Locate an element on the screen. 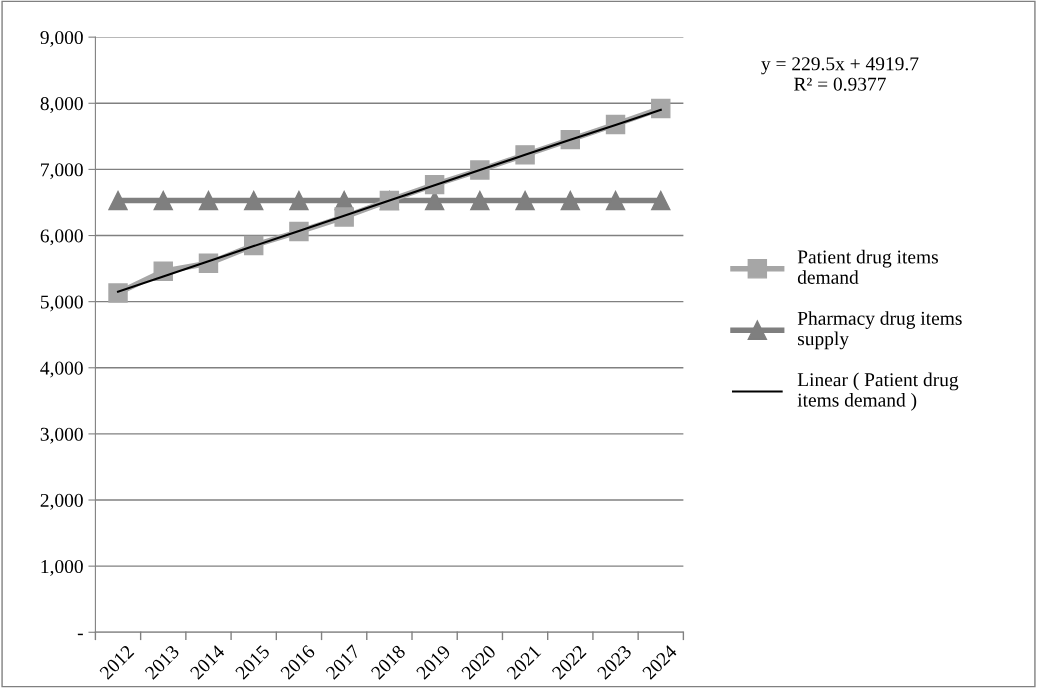 The image size is (1037, 688). y-tick-label: 4,000 is located at coordinates (61, 369).